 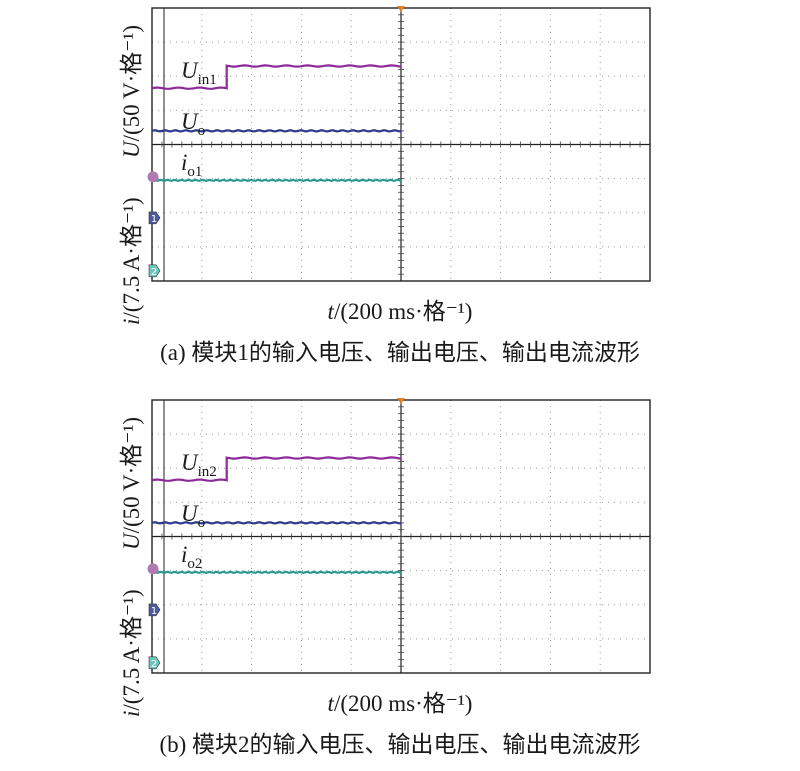 What do you see at coordinates (400, 352) in the screenshot?
I see `figure-caption-a: (a) 模块1的输入电压、输出电压、输出电流波形` at bounding box center [400, 352].